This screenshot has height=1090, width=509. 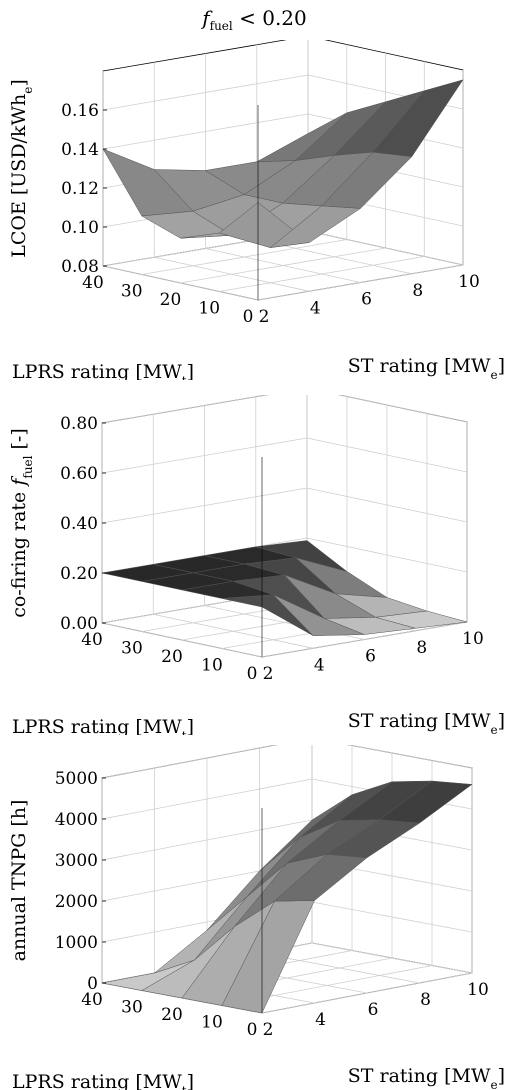 I want to click on z-tick-label: 0.80, so click(x=79, y=424).